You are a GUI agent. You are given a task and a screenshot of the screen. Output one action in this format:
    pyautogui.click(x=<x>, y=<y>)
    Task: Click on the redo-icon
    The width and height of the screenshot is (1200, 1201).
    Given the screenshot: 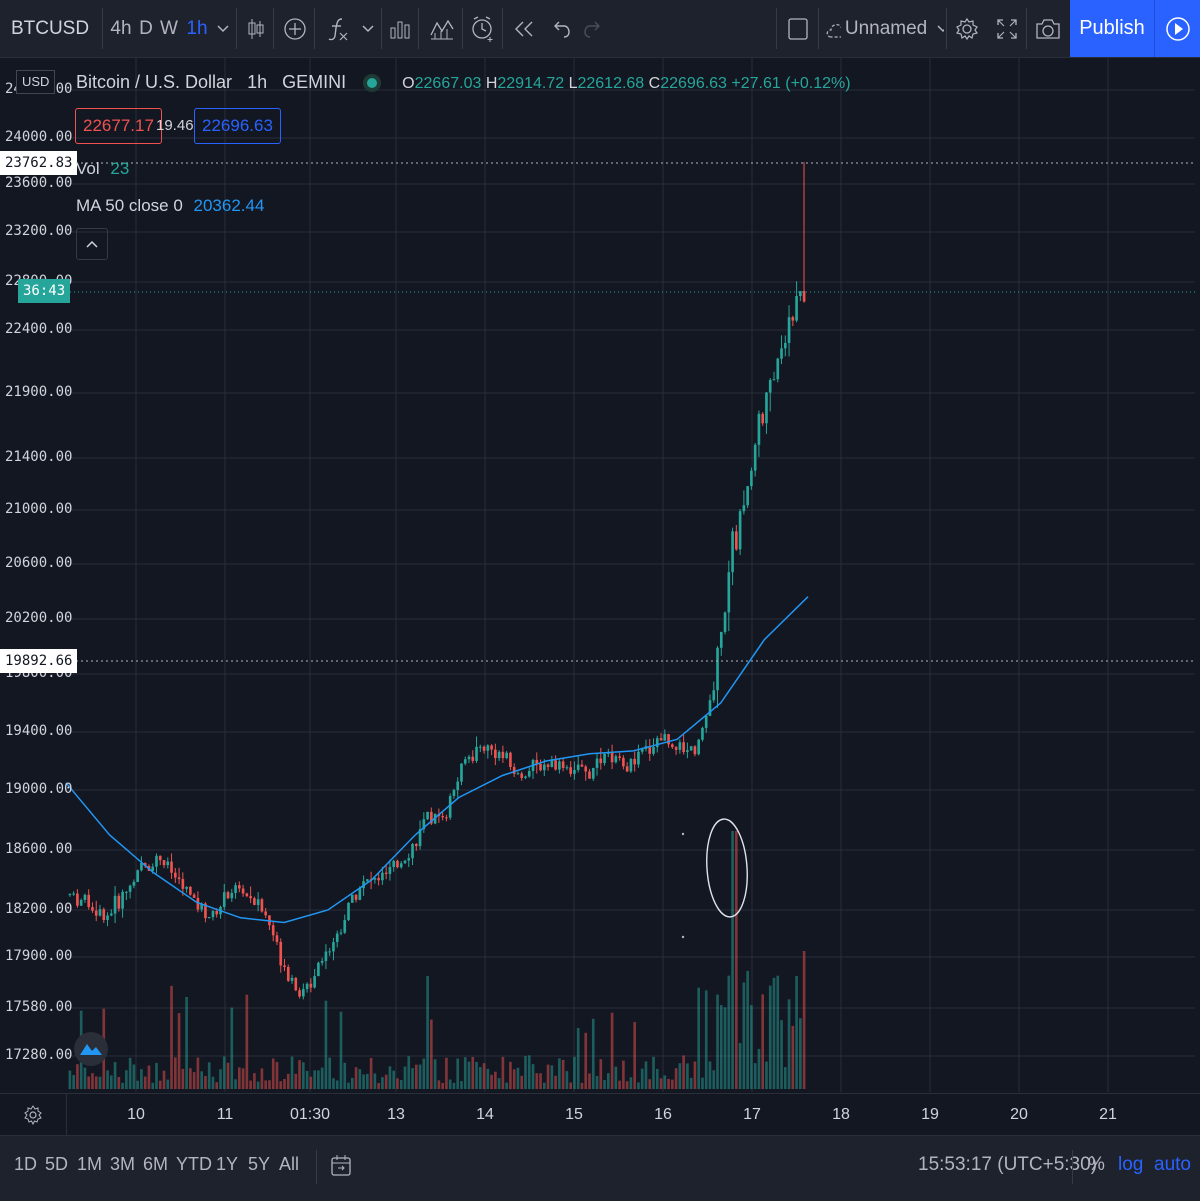 What is the action you would take?
    pyautogui.click(x=592, y=28)
    